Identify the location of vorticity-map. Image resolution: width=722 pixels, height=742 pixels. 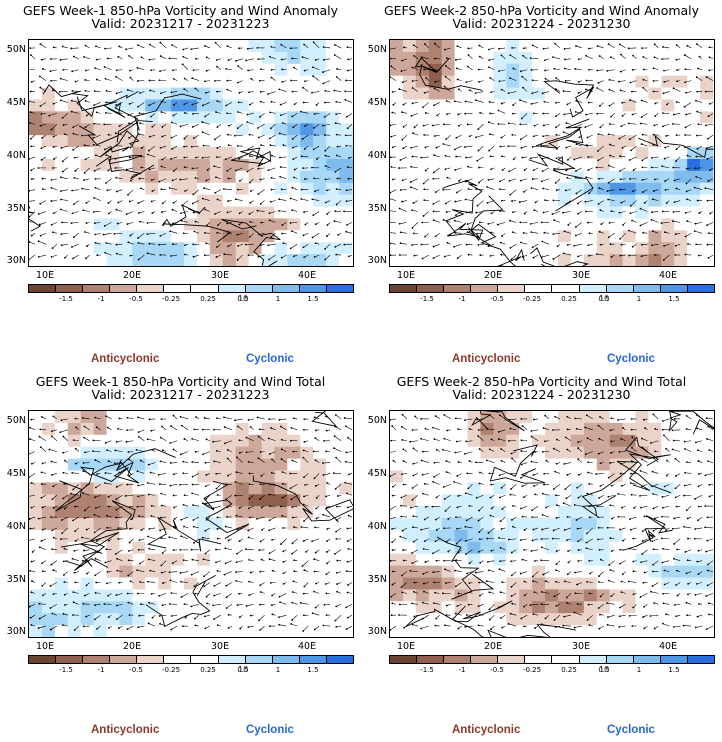
(552, 524).